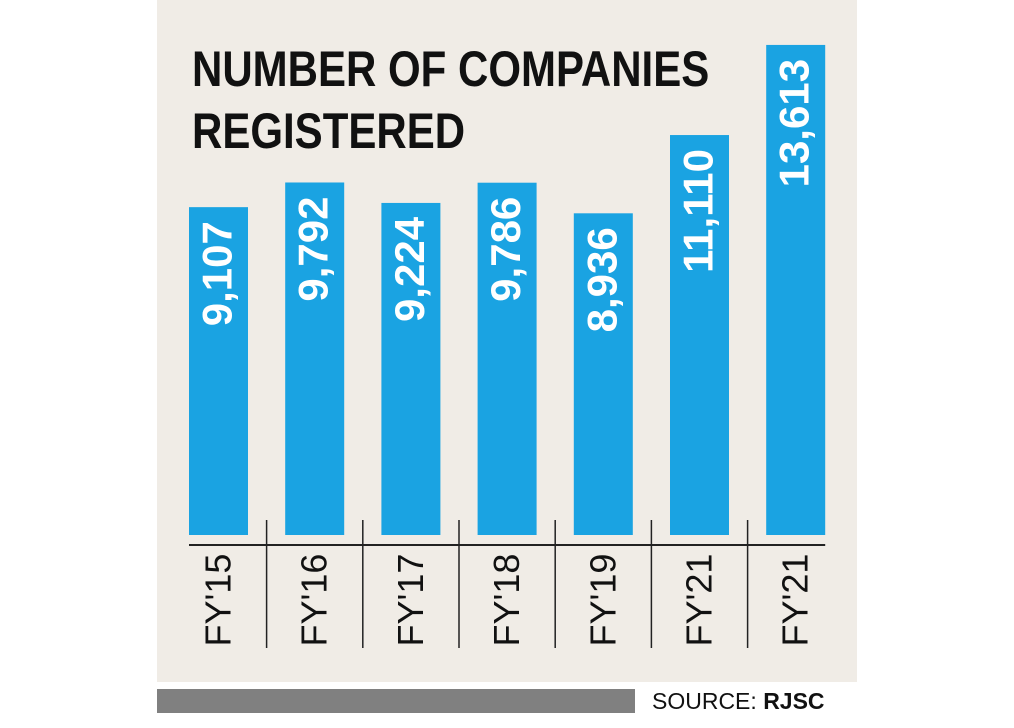 The image size is (1014, 728). Describe the element at coordinates (451, 69) in the screenshot. I see `chart-title-line-1: NUMBER OF COMPANIES` at that location.